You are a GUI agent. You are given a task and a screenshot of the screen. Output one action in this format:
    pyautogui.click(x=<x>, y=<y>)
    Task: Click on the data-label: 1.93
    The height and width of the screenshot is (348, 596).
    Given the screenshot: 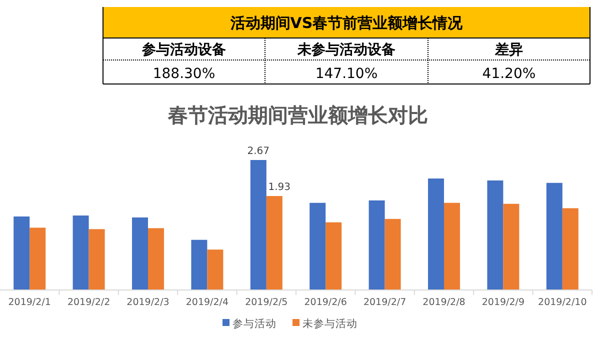 What is the action you would take?
    pyautogui.click(x=279, y=188)
    